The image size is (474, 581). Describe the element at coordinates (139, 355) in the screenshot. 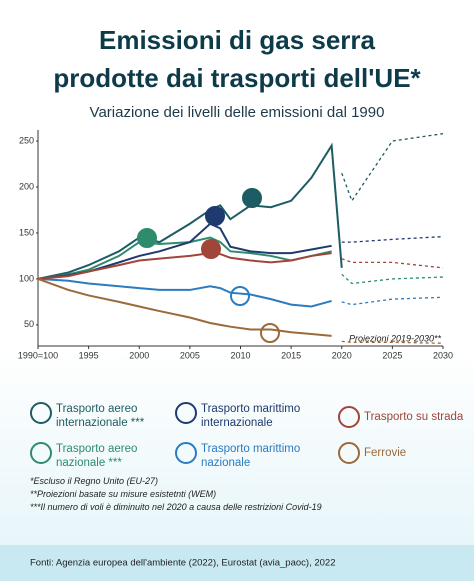

I see `x-tick-label: 2000` at that location.